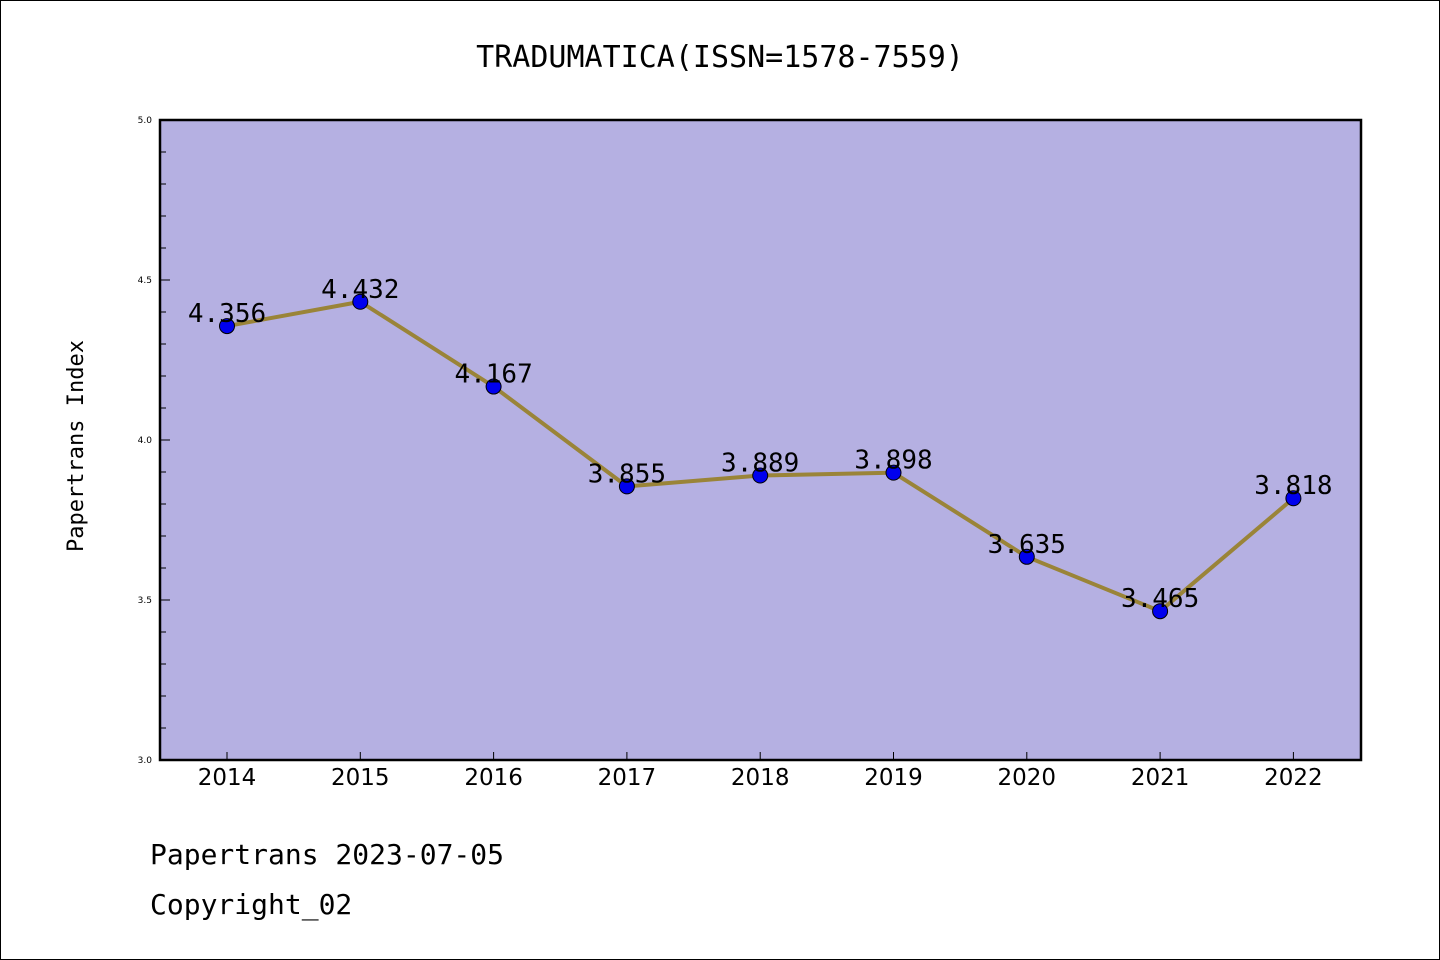 The width and height of the screenshot is (1440, 960). What do you see at coordinates (1160, 599) in the screenshot?
I see `data-label: 3.465` at bounding box center [1160, 599].